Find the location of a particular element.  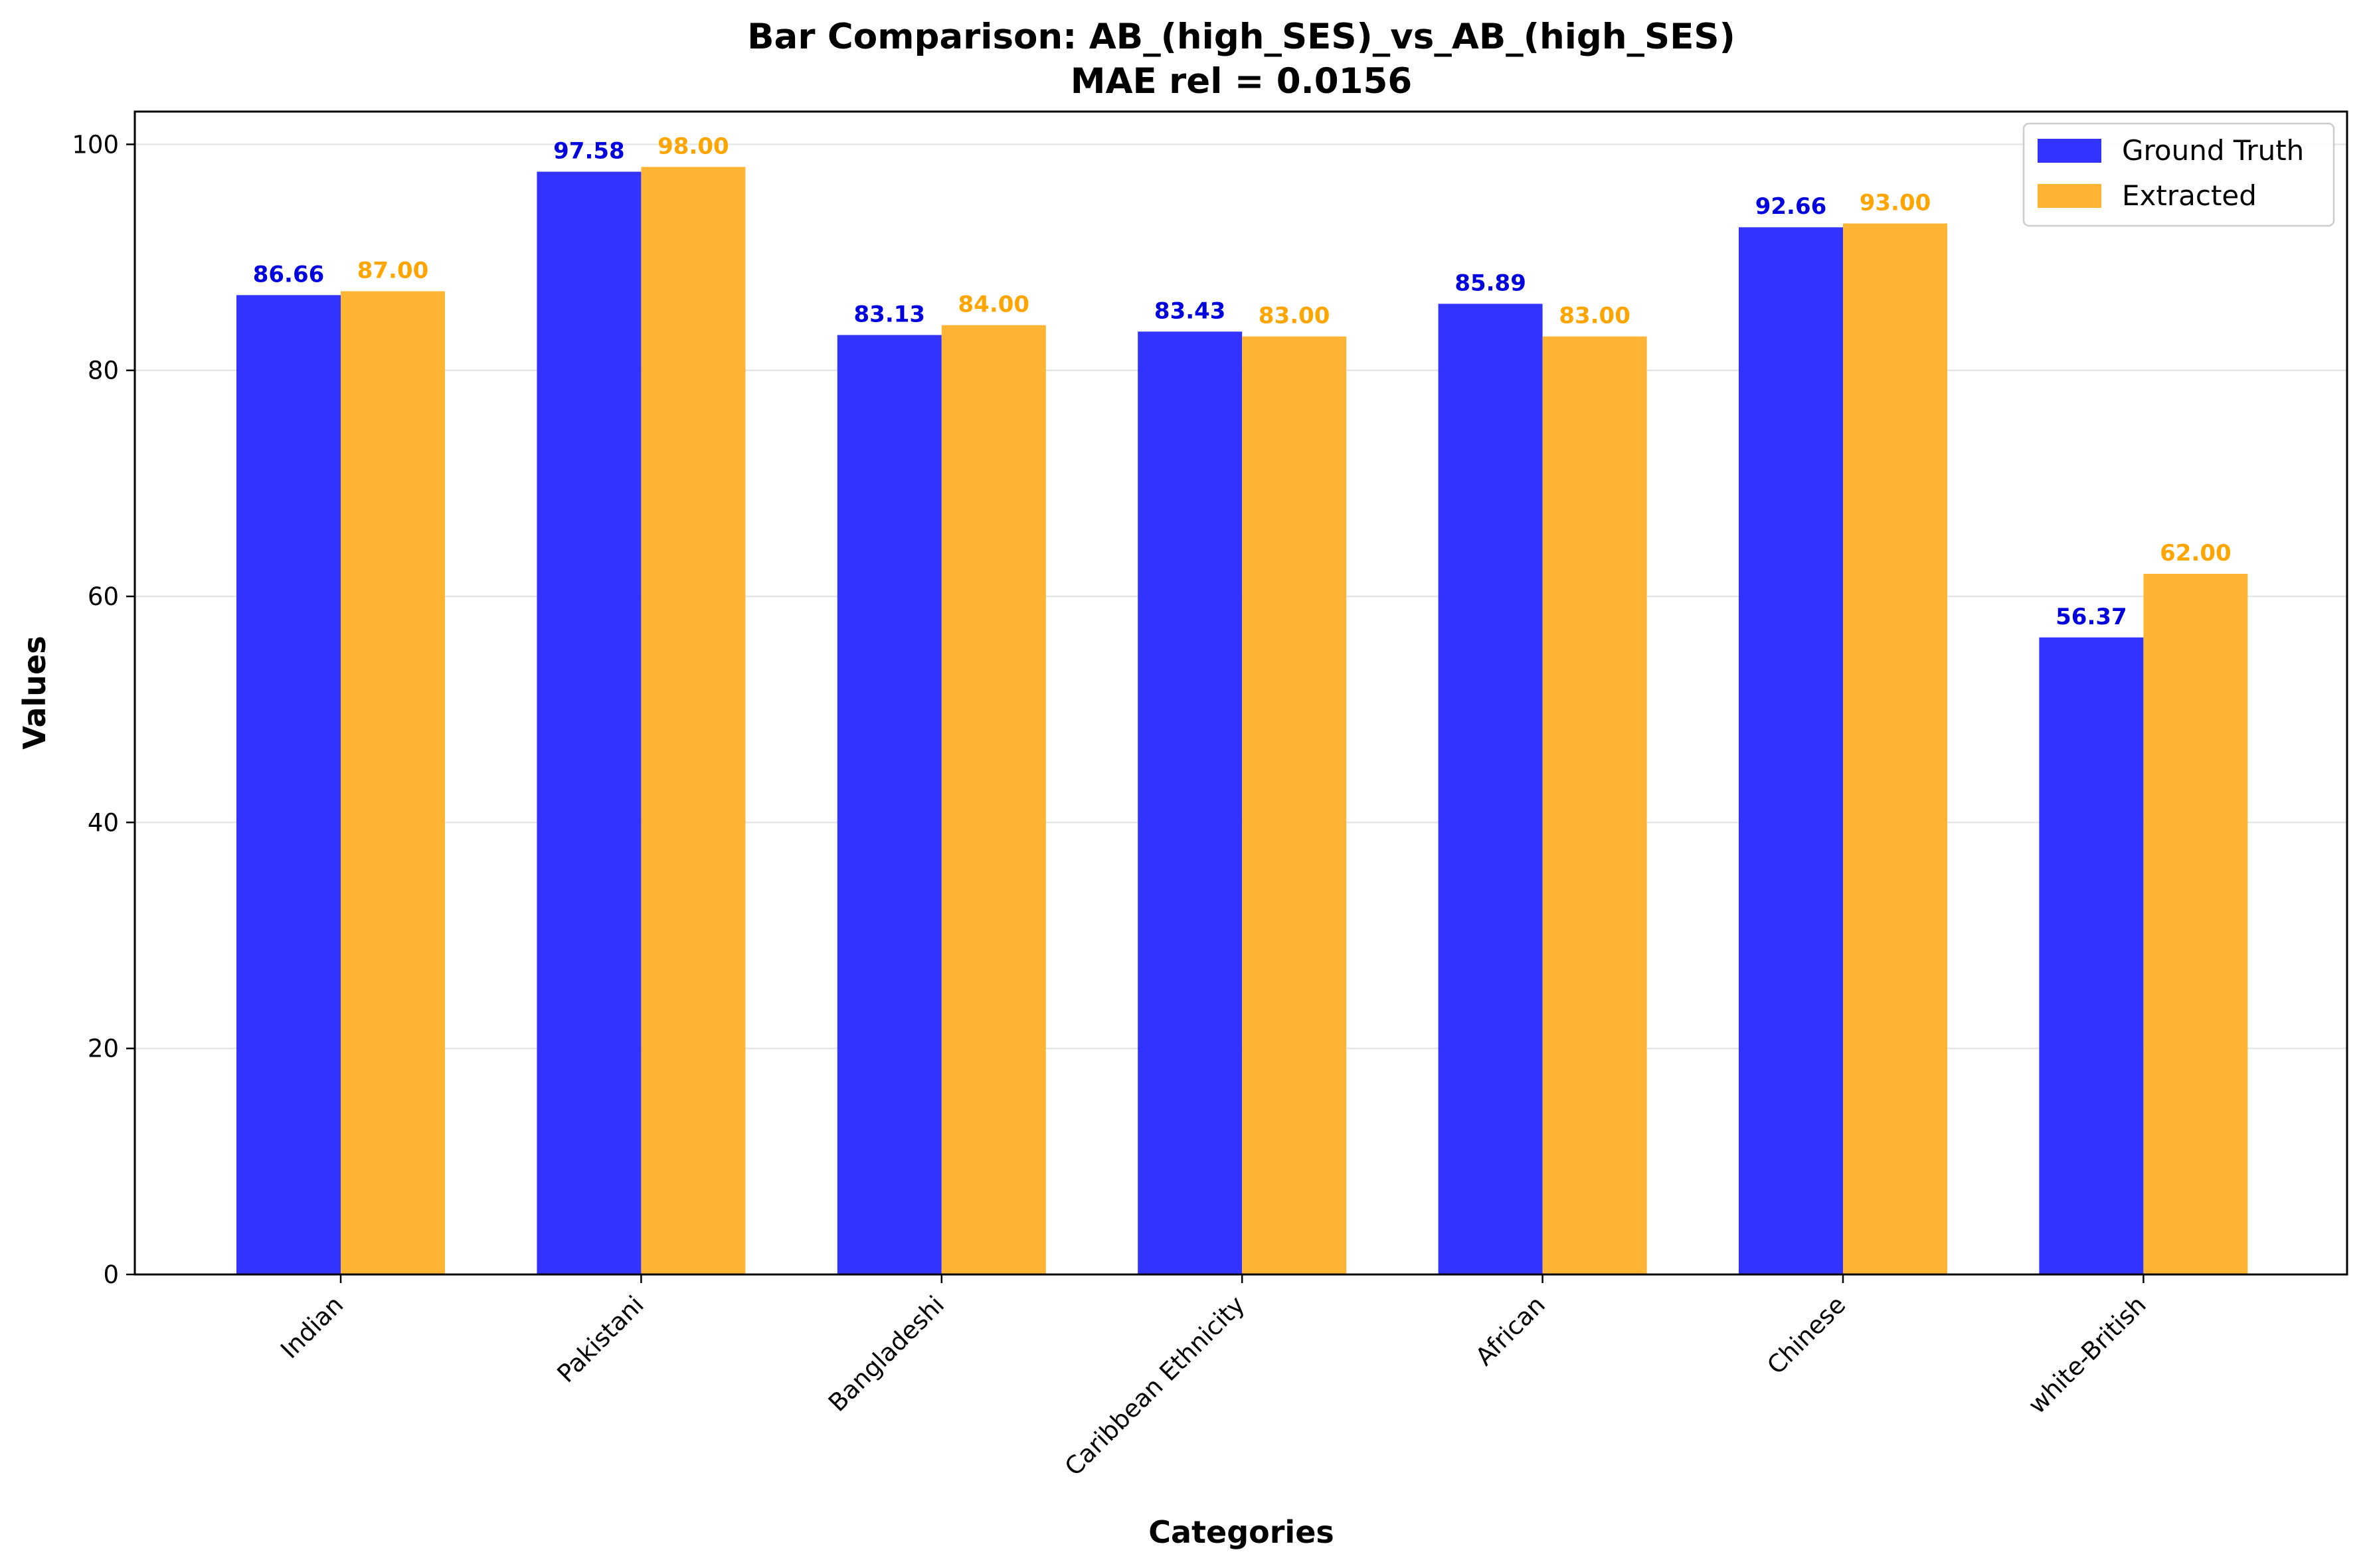

y-axis-label: Values is located at coordinates (34, 692).